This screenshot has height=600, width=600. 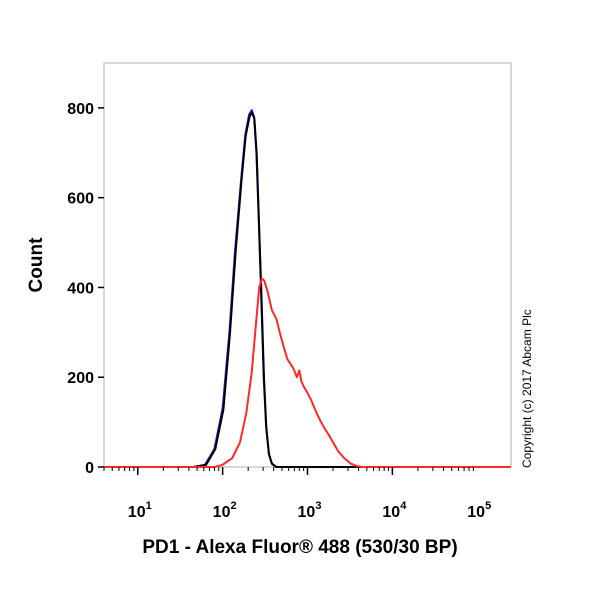 What do you see at coordinates (297, 494) in the screenshot?
I see `x-axis: 10¹ 10² 10³ 10⁴ 10⁵` at bounding box center [297, 494].